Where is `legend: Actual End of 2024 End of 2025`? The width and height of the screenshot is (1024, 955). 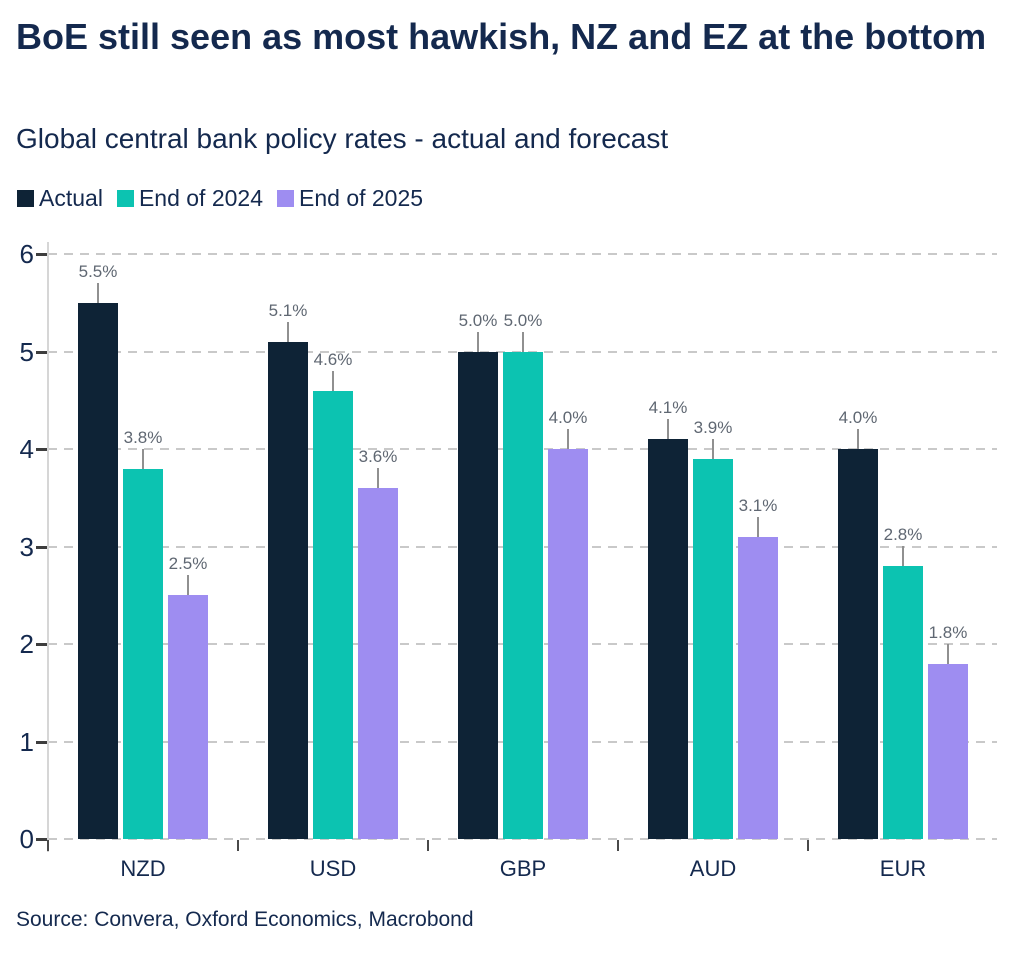 legend: Actual End of 2024 End of 2025 is located at coordinates (220, 198).